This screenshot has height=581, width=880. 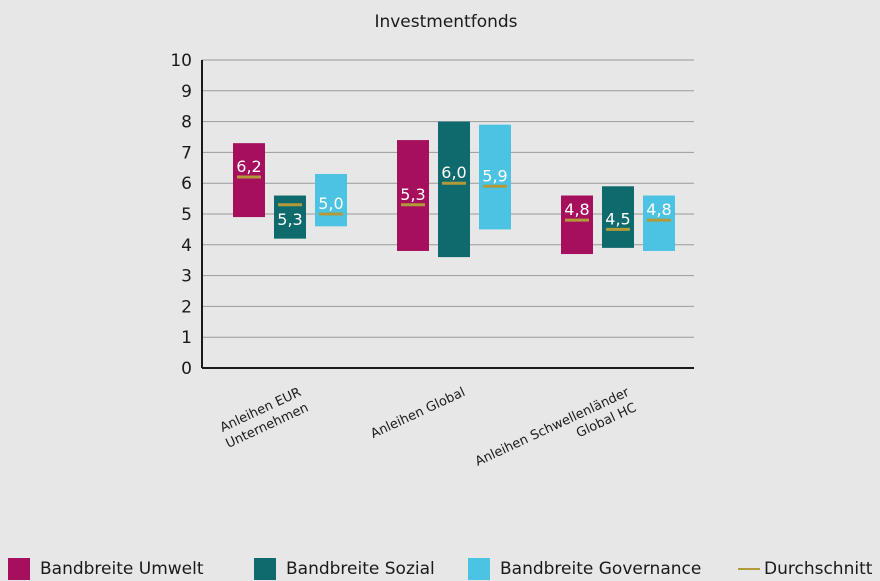 I want to click on bars, so click(x=454, y=189).